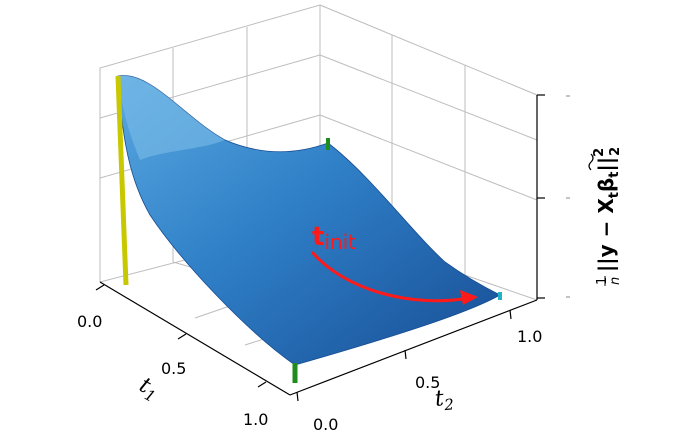  I want to click on annotation-label: tinit, so click(334, 238).